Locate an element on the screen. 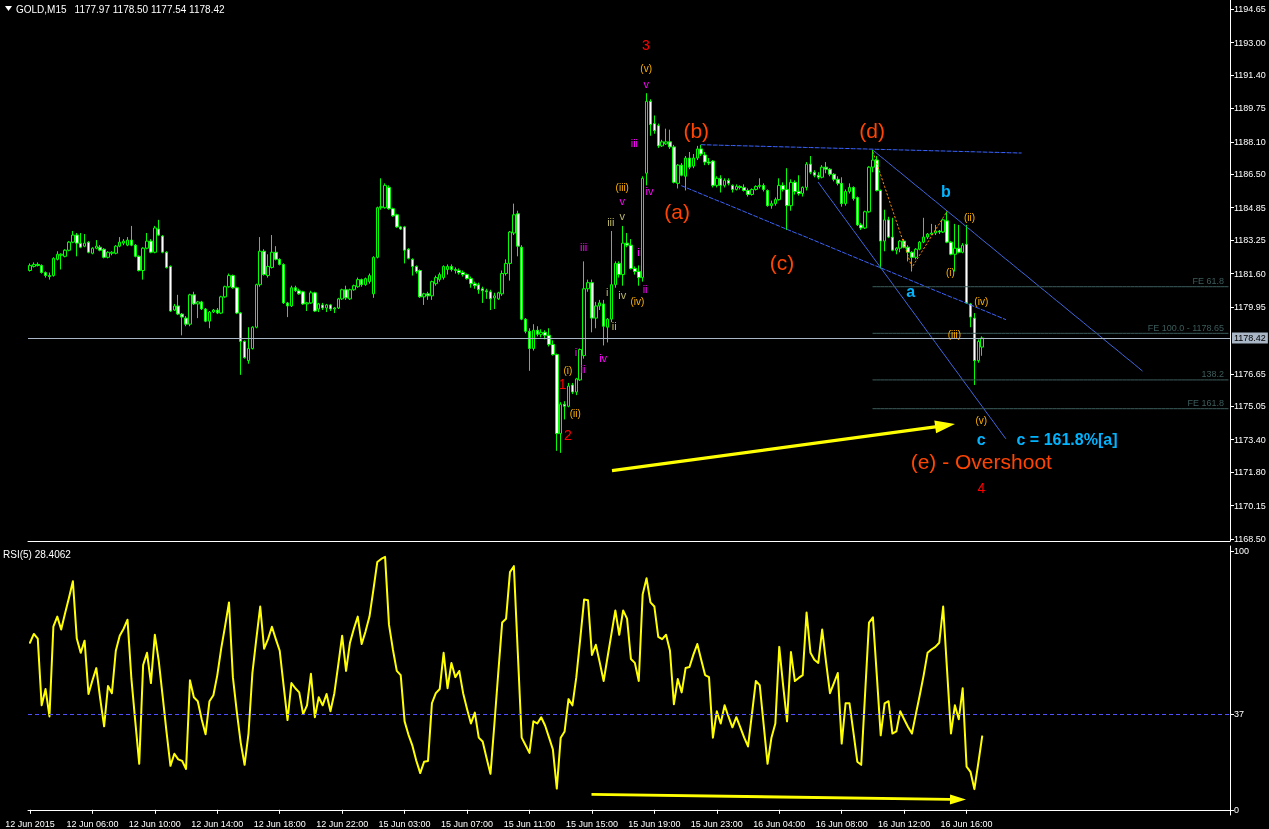  y-tick-label: 1184.85 is located at coordinates (1250, 207).